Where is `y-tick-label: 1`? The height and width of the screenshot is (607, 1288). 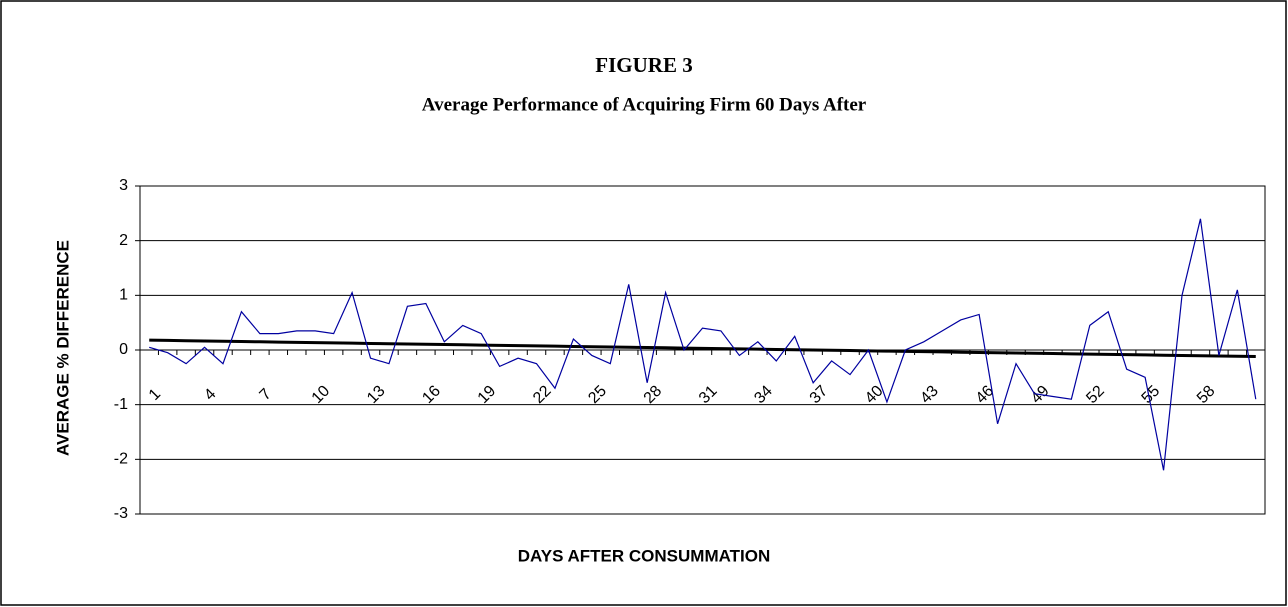
y-tick-label: 1 is located at coordinates (123, 295).